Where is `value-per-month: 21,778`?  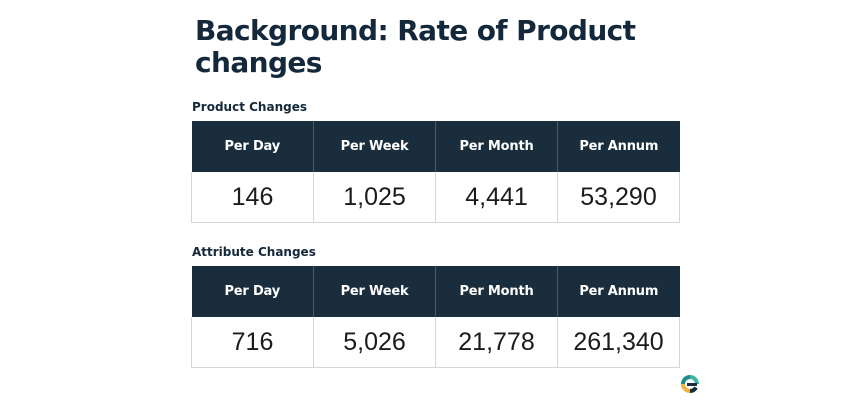 value-per-month: 21,778 is located at coordinates (496, 342).